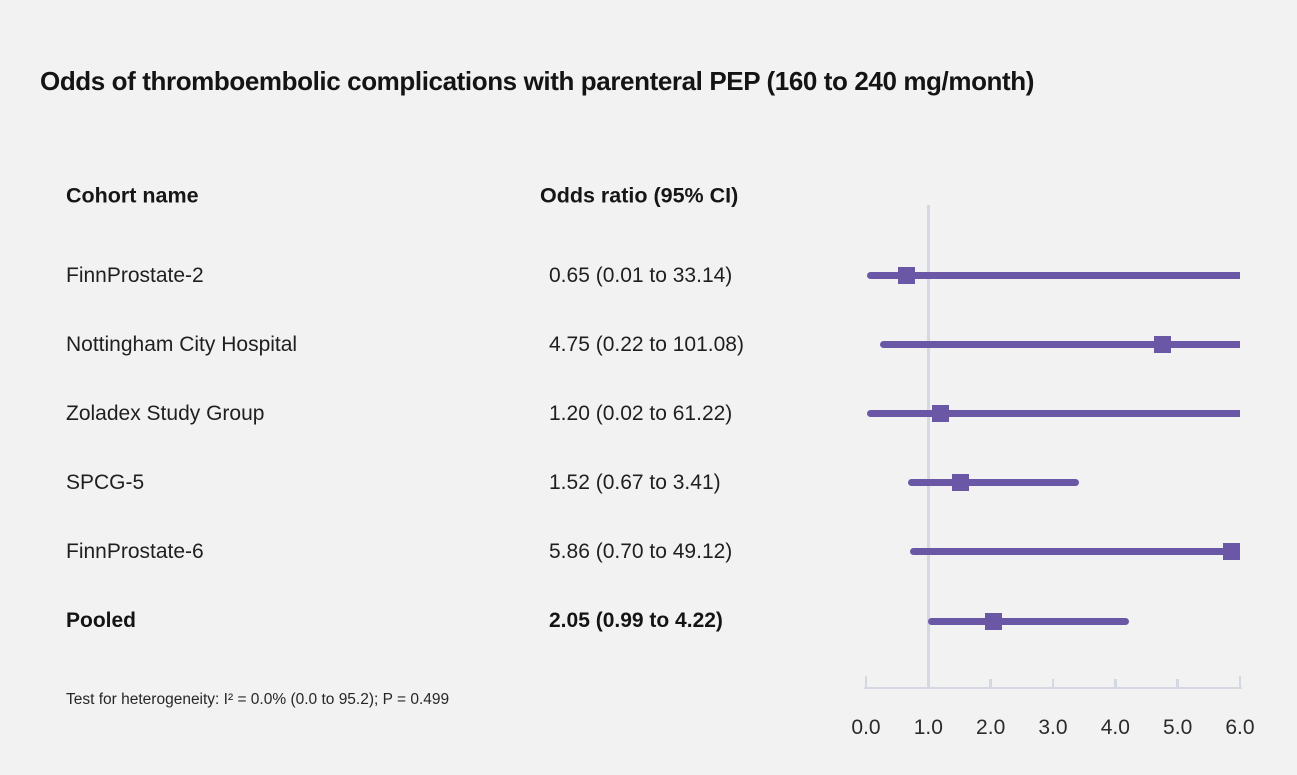  Describe the element at coordinates (1240, 727) in the screenshot. I see `x-axis-tick-label: 6.0` at that location.